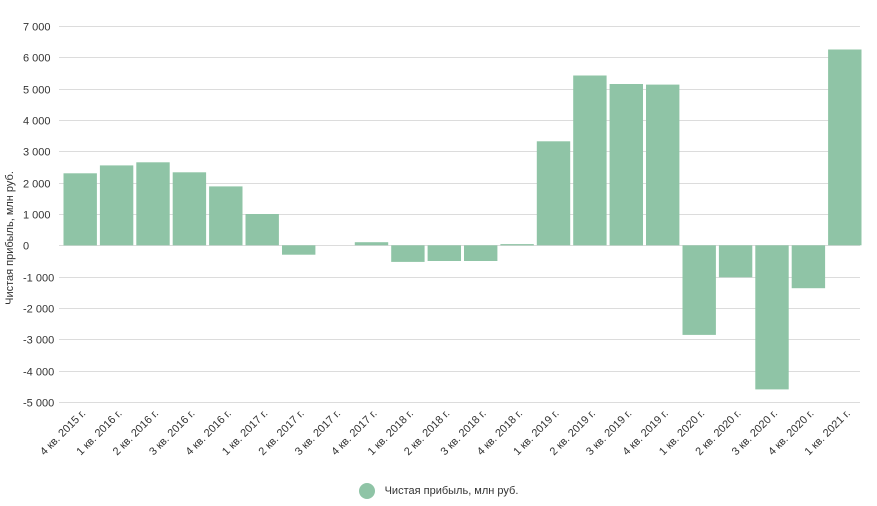  I want to click on y-tick-label: 7 000, so click(37, 28).